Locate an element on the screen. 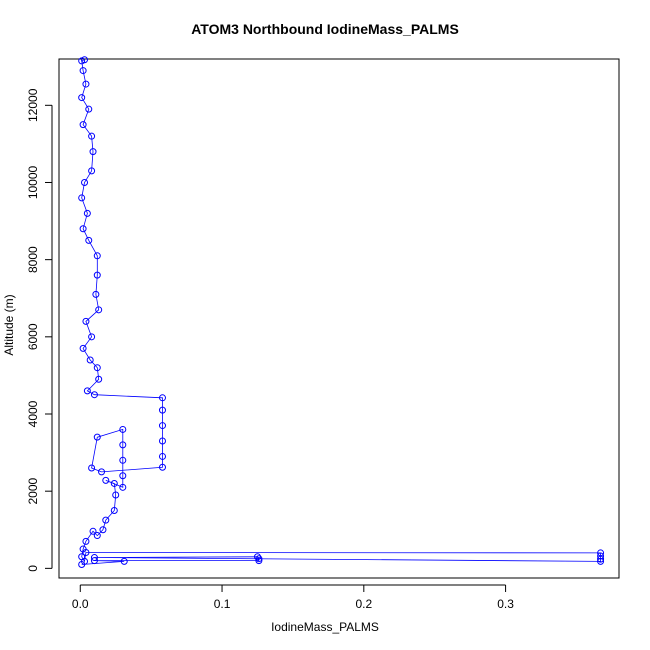 The image size is (650, 650). y-axis: 0 2000 4000 6000 8000 10000 12000 is located at coordinates (39, 330).